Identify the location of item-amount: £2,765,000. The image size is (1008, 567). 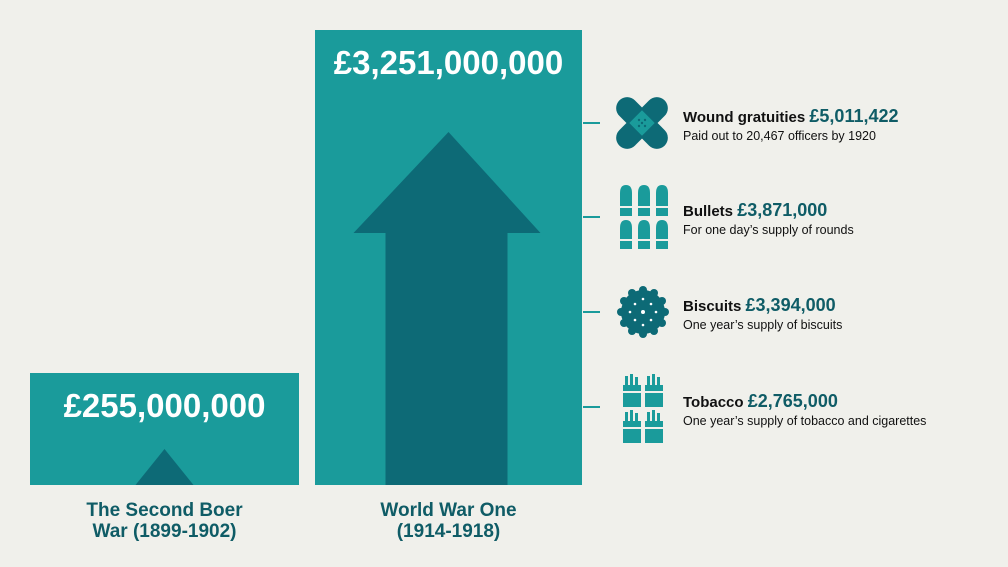
(792, 401).